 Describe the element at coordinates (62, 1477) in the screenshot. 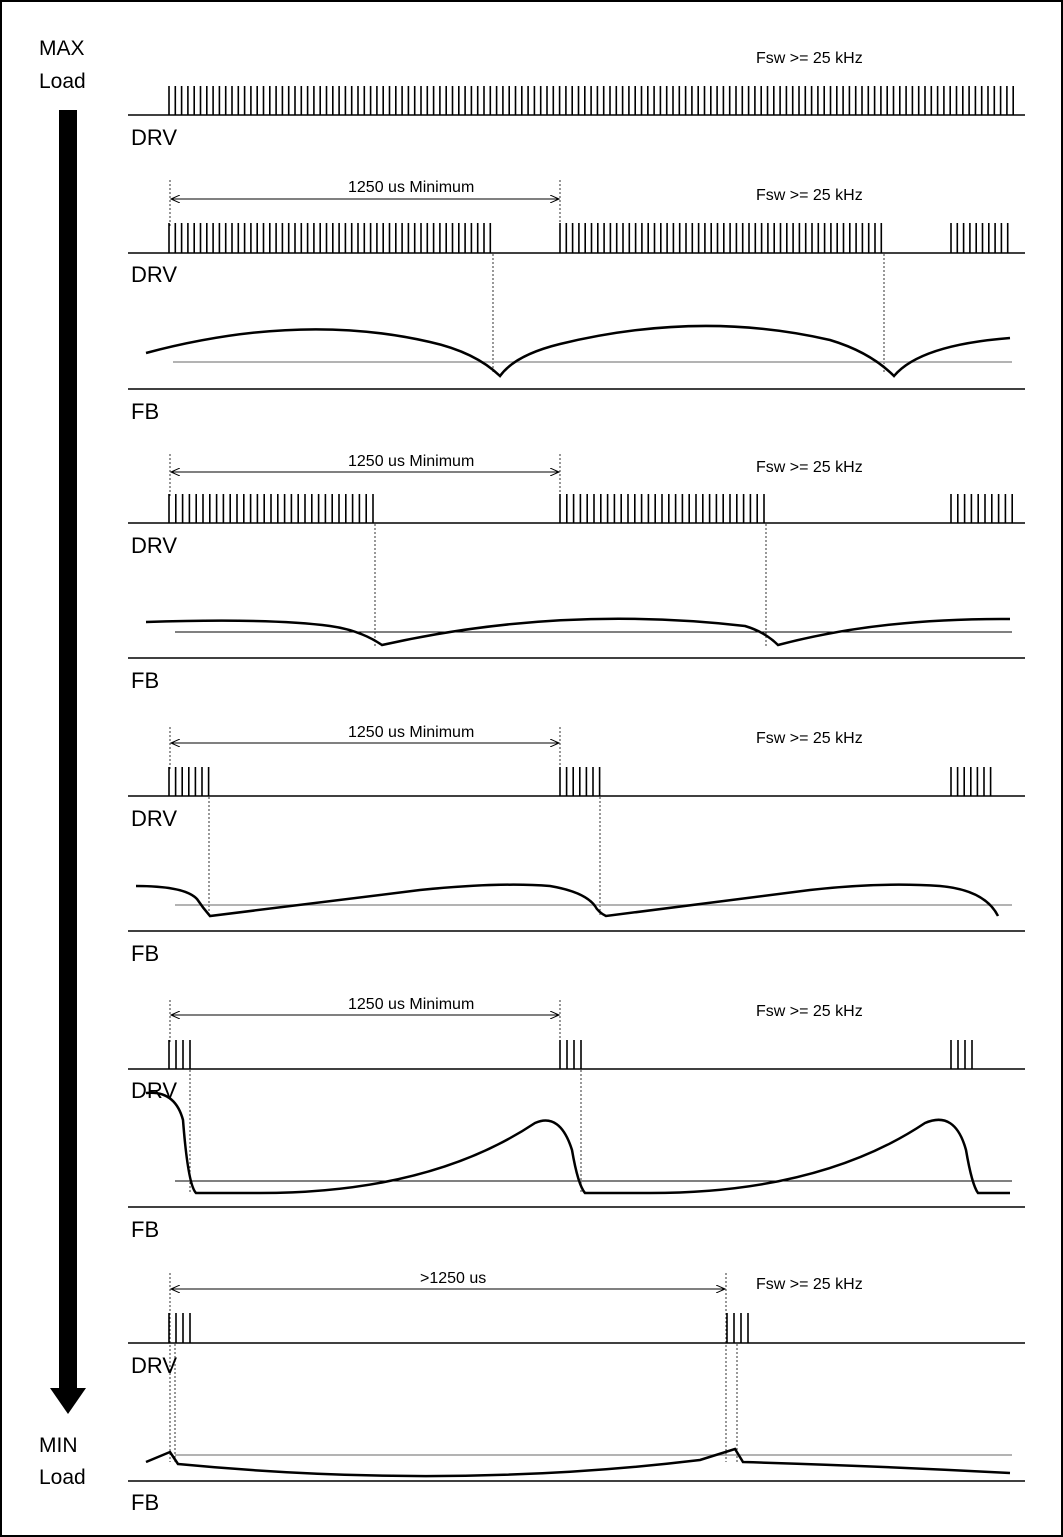

I see `min-load-label-line2: Load` at that location.